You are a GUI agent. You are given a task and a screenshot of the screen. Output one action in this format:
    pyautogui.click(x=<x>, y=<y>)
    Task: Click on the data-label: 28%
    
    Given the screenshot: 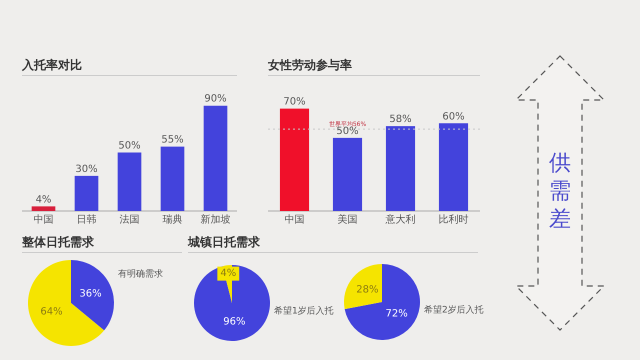 What is the action you would take?
    pyautogui.click(x=367, y=290)
    